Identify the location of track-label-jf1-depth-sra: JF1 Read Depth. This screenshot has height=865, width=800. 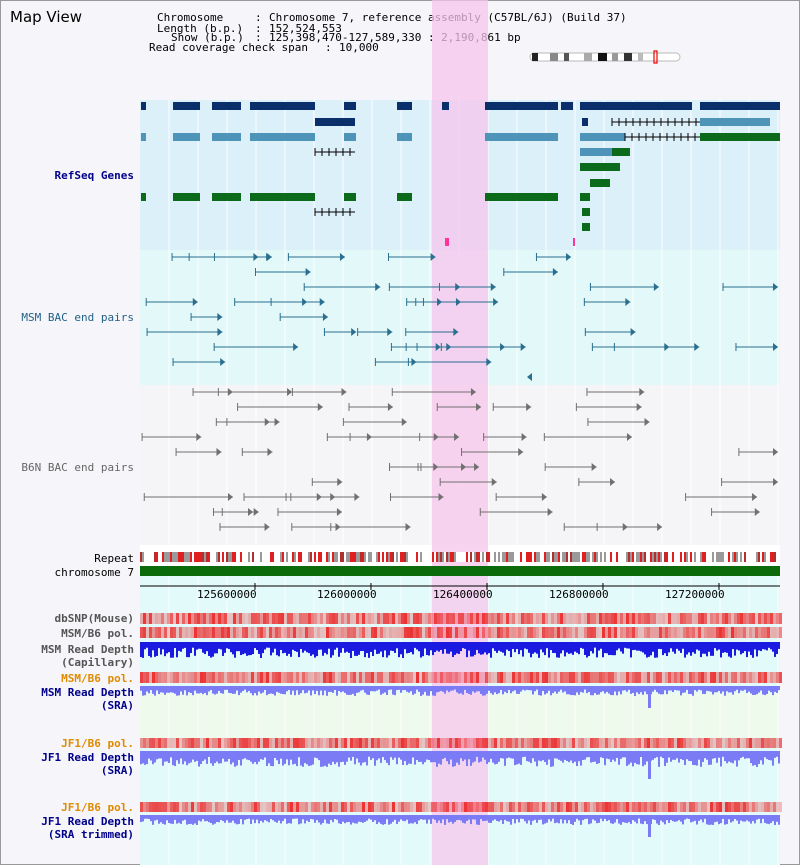
(87, 757).